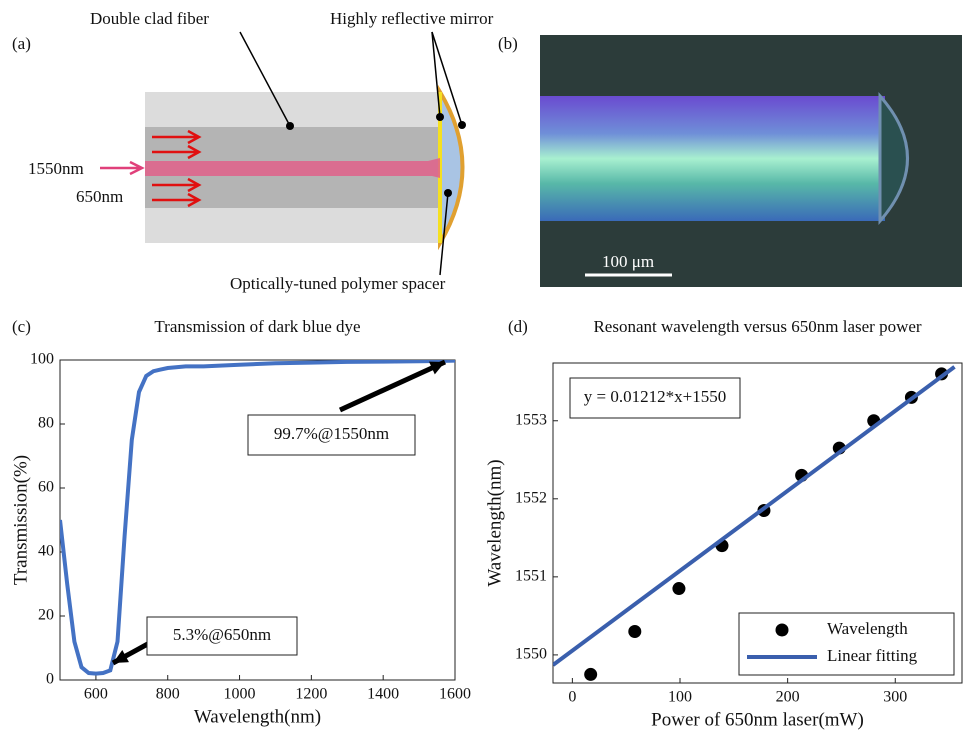 The width and height of the screenshot is (969, 736). Describe the element at coordinates (531, 576) in the screenshot. I see `y-tick-label: 1551` at that location.